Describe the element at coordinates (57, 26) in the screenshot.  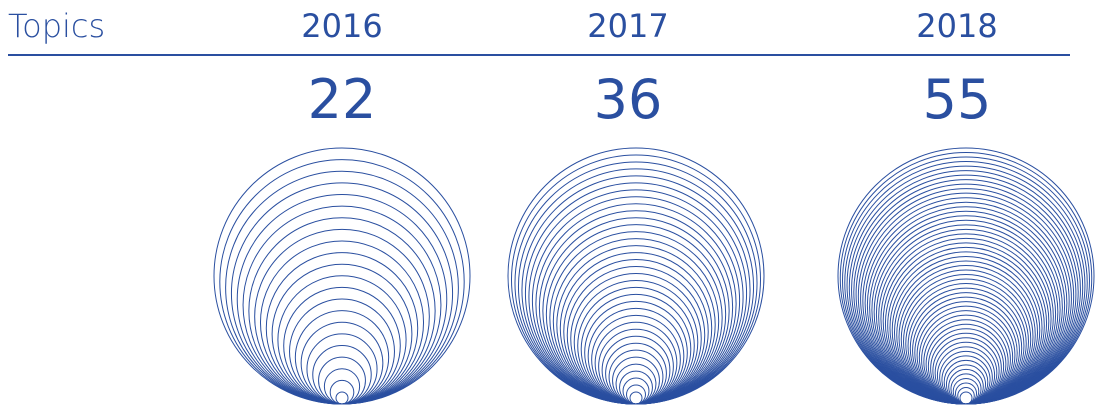
I see `topics-label: Topics` at that location.